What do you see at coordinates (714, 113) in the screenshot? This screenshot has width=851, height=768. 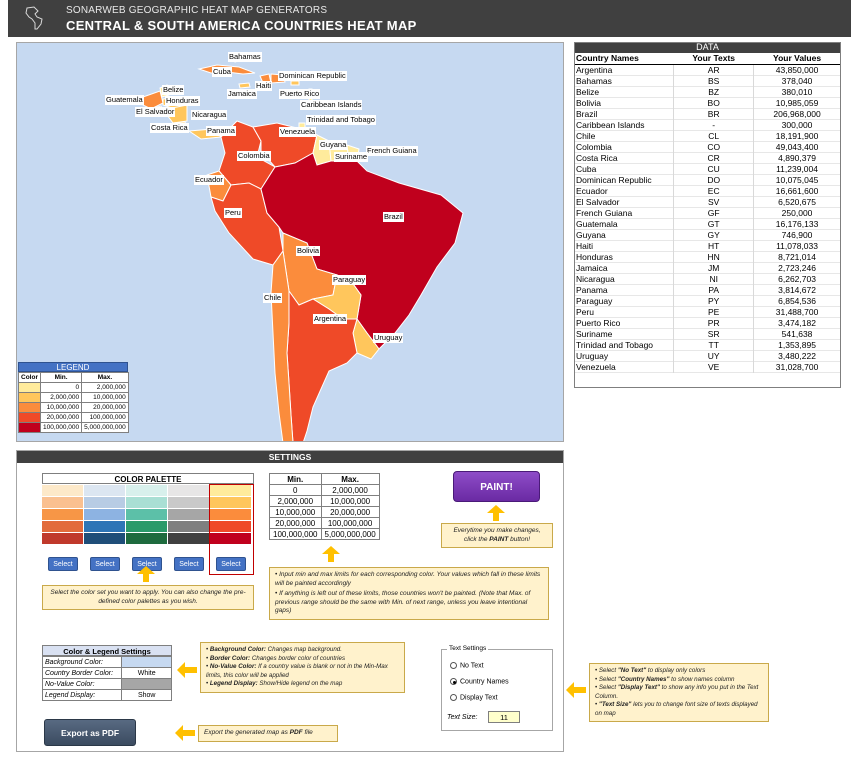 I see `text-cell: BR` at bounding box center [714, 113].